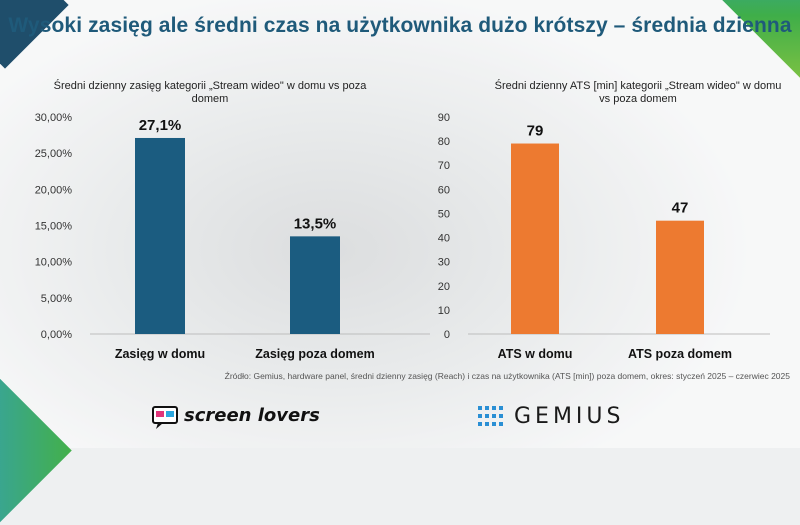 This screenshot has height=525, width=800. I want to click on screenlovers-glasses-icon, so click(165, 417).